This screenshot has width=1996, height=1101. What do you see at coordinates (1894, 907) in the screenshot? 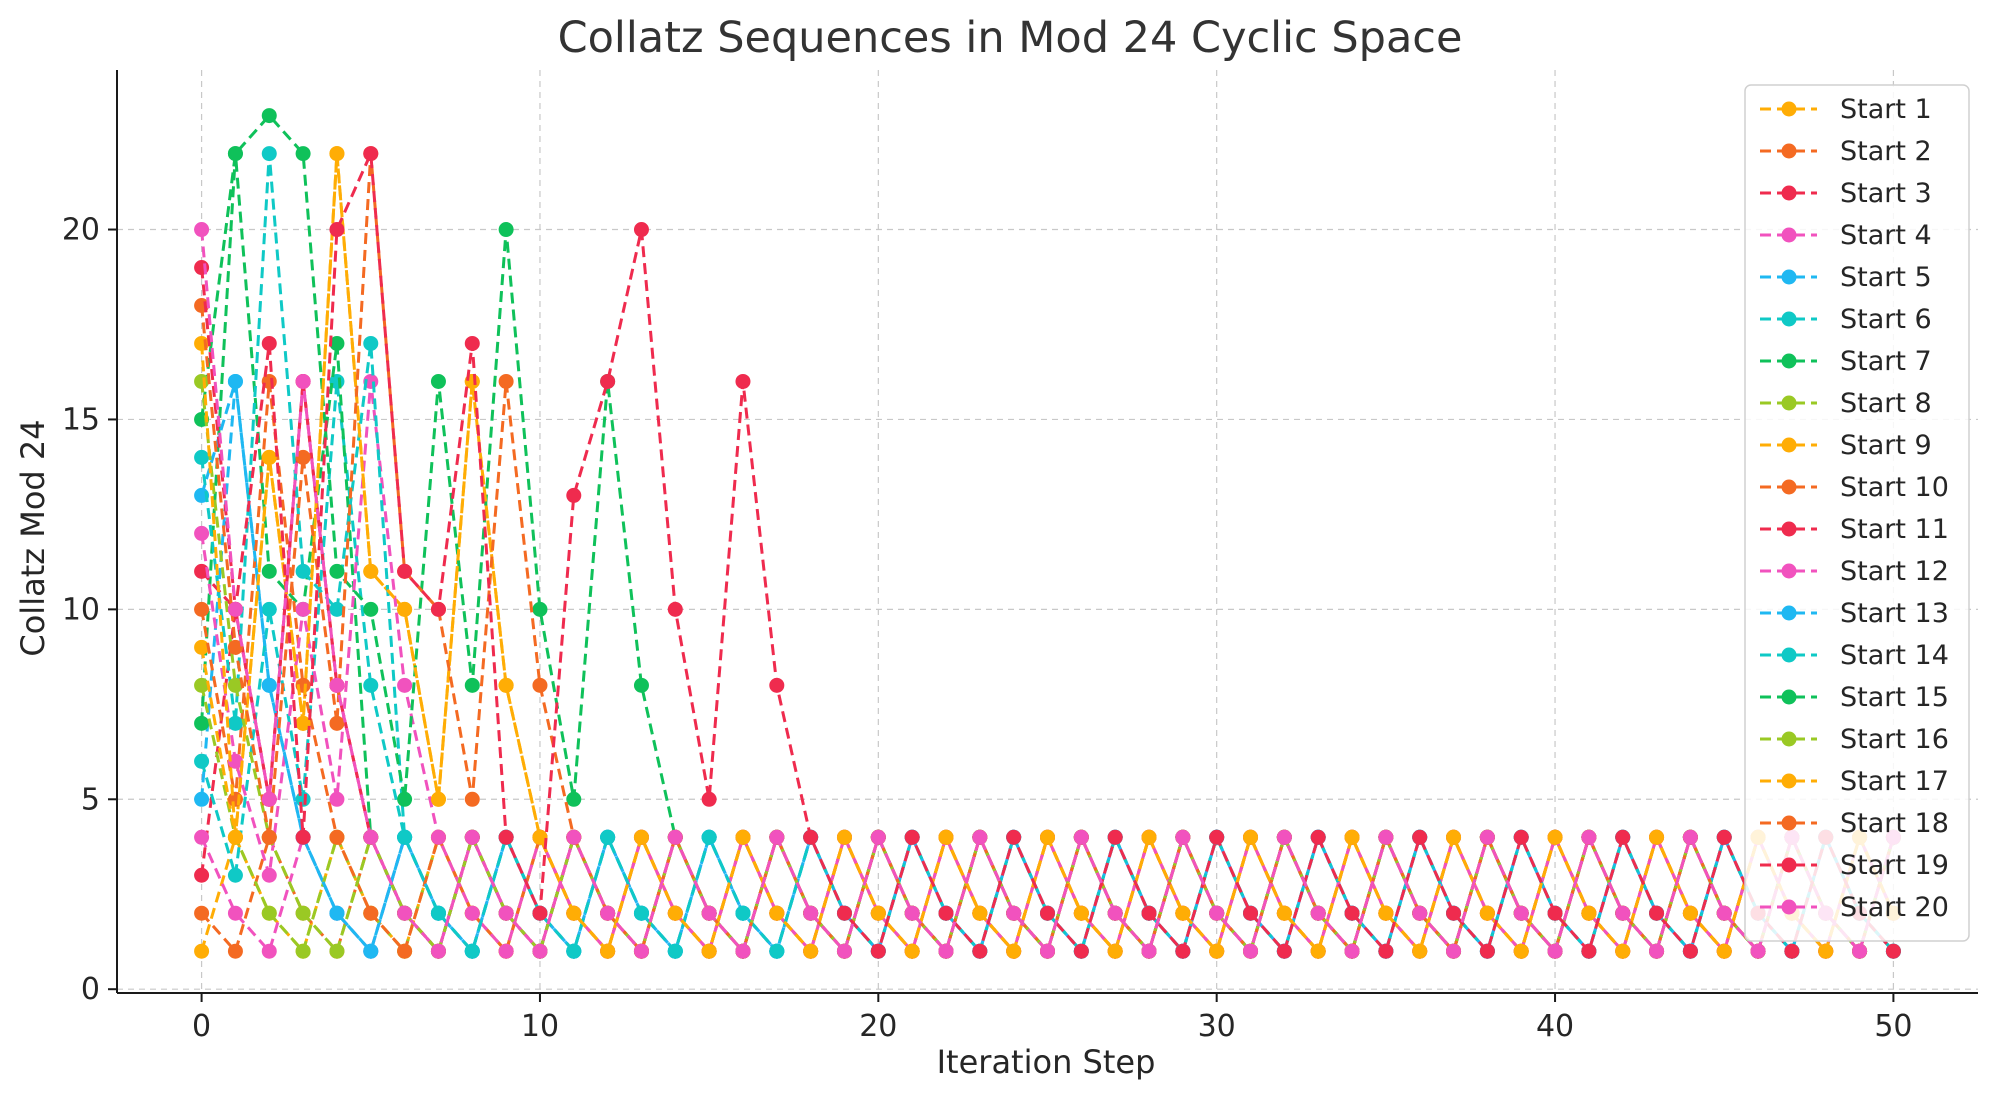
I see `legend-label: Start 20` at bounding box center [1894, 907].